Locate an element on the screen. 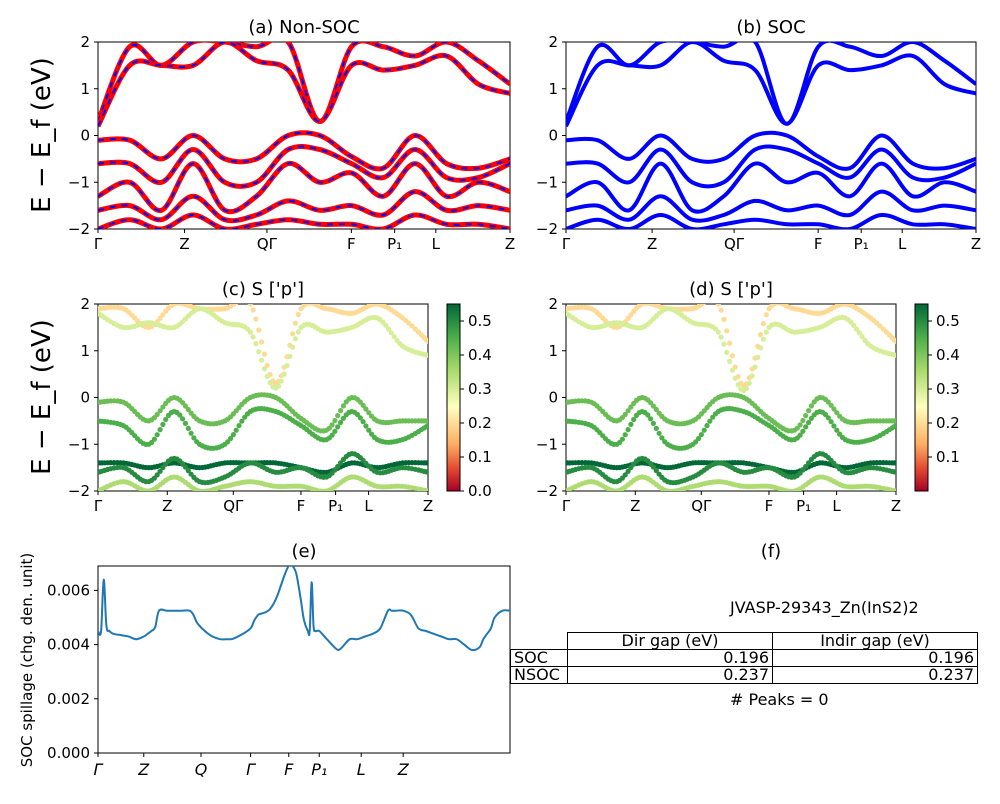 This screenshot has width=1000, height=804. nsoc-indir-gap: 0.237 is located at coordinates (875, 675).